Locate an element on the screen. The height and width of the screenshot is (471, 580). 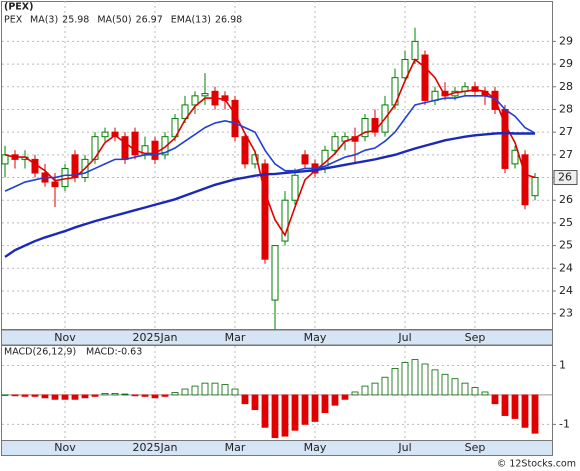
legend-value: 26.97 is located at coordinates (149, 20).